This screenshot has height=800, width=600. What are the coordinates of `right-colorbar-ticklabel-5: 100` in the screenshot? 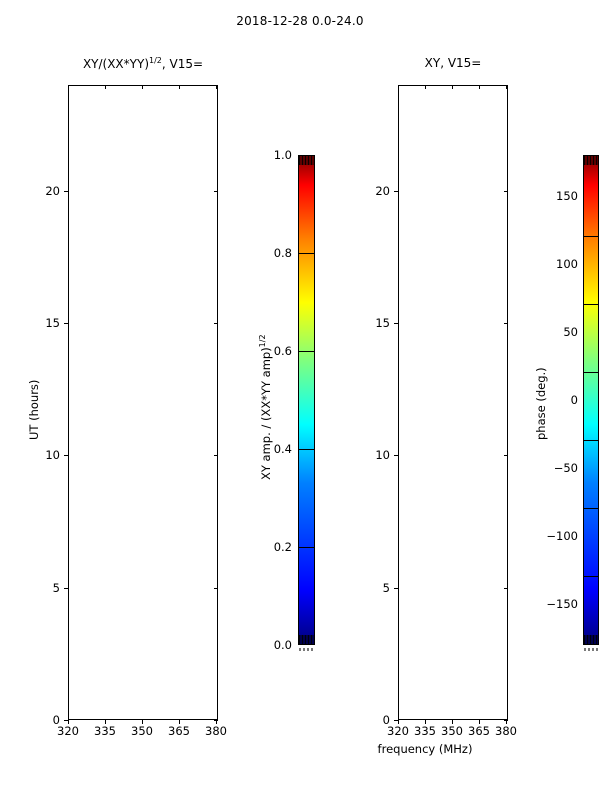 It's located at (567, 264).